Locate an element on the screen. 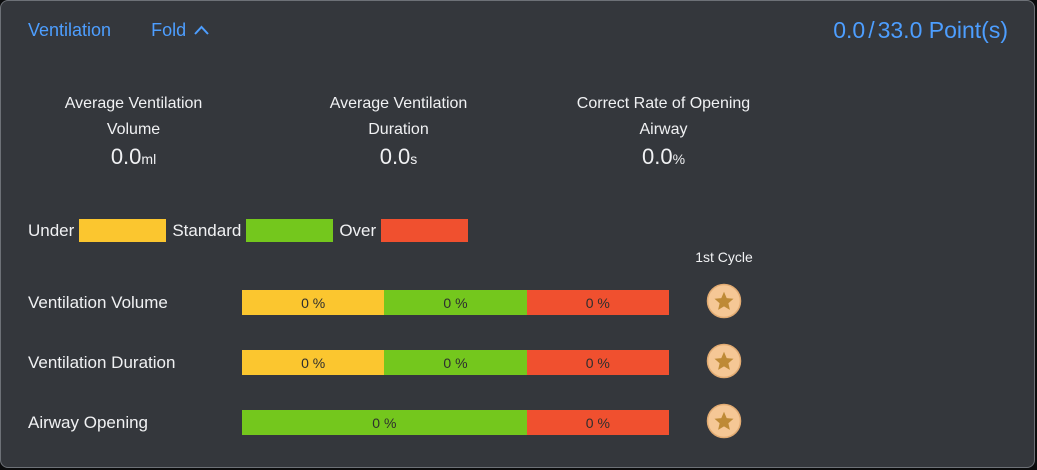 The width and height of the screenshot is (1037, 470). stat-label: Average Ventilation Duration is located at coordinates (398, 116).